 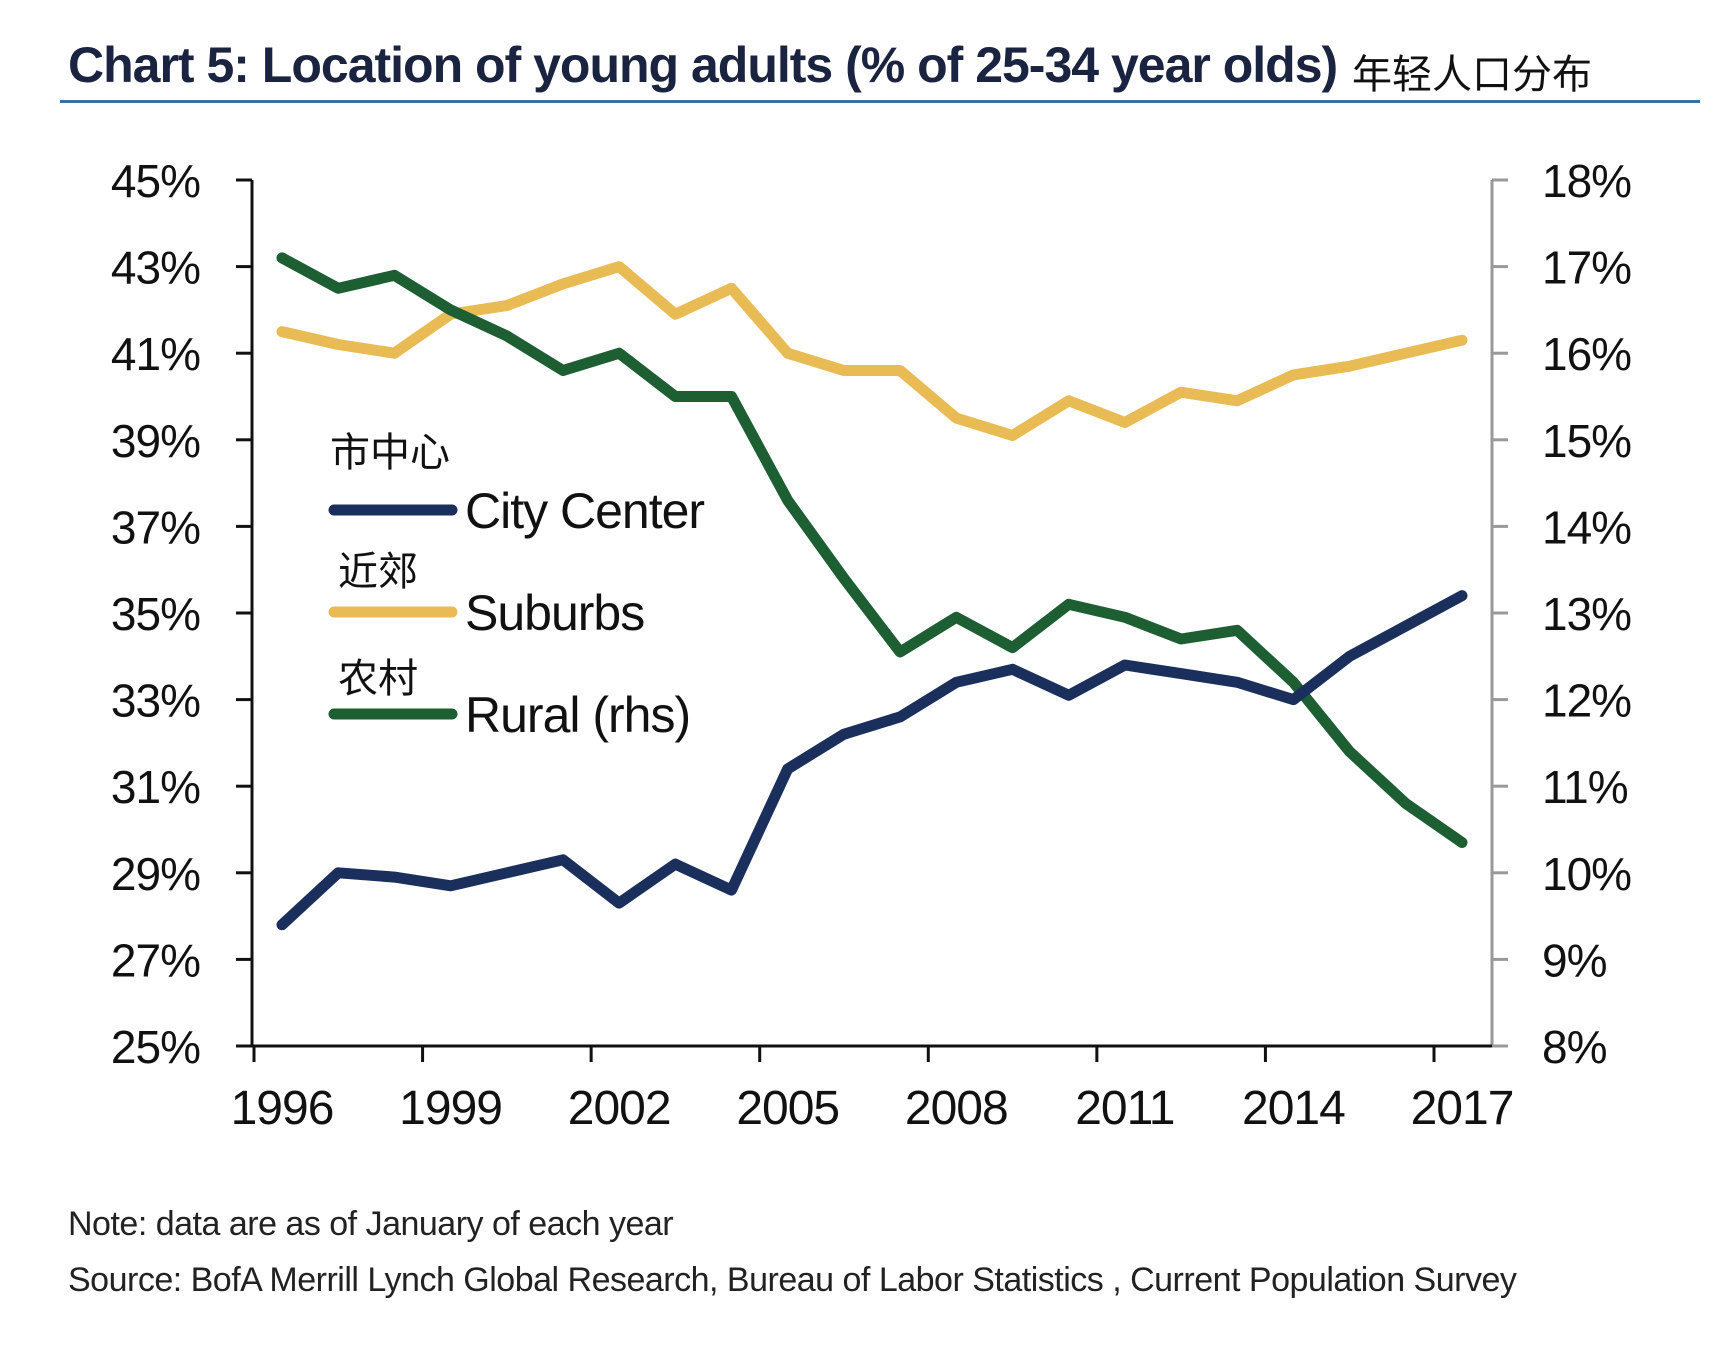 I want to click on right-tick-label: 13%, so click(x=1586, y=614).